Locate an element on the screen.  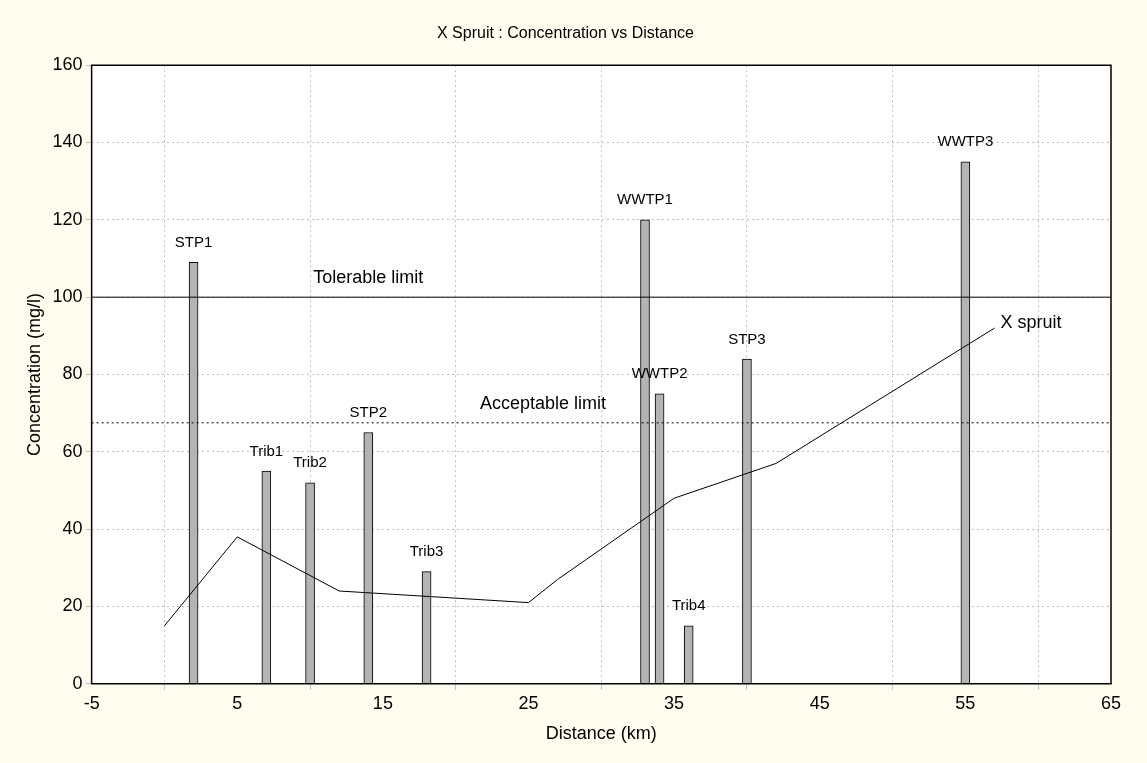
y-tick-label: 100 is located at coordinates (67, 296).